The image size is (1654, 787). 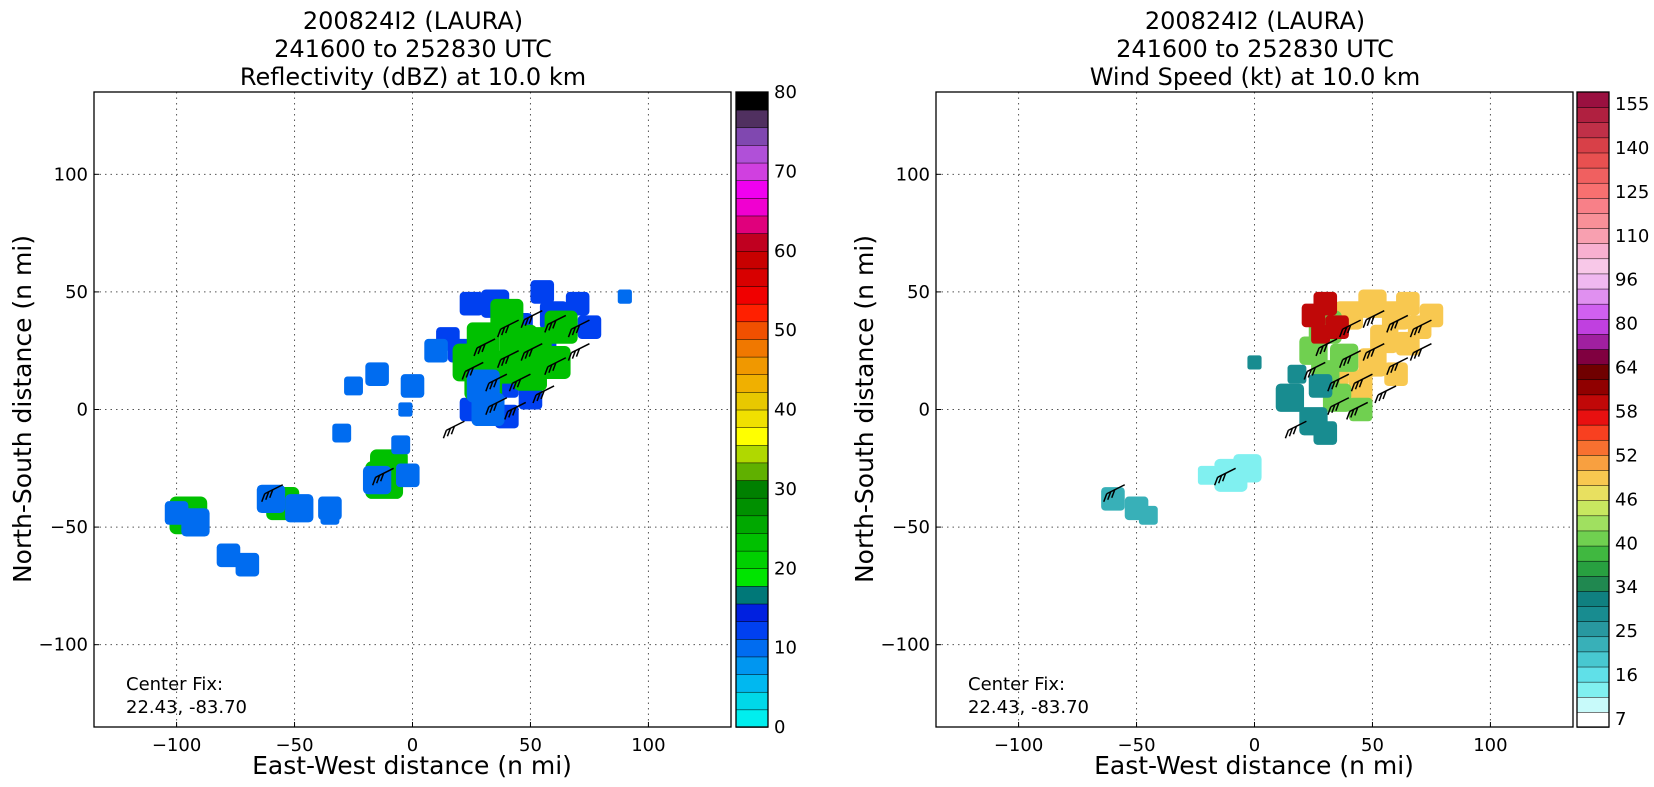 What do you see at coordinates (186, 707) in the screenshot?
I see `reflectivity-center-fix-value: 22.43, -83.70` at bounding box center [186, 707].